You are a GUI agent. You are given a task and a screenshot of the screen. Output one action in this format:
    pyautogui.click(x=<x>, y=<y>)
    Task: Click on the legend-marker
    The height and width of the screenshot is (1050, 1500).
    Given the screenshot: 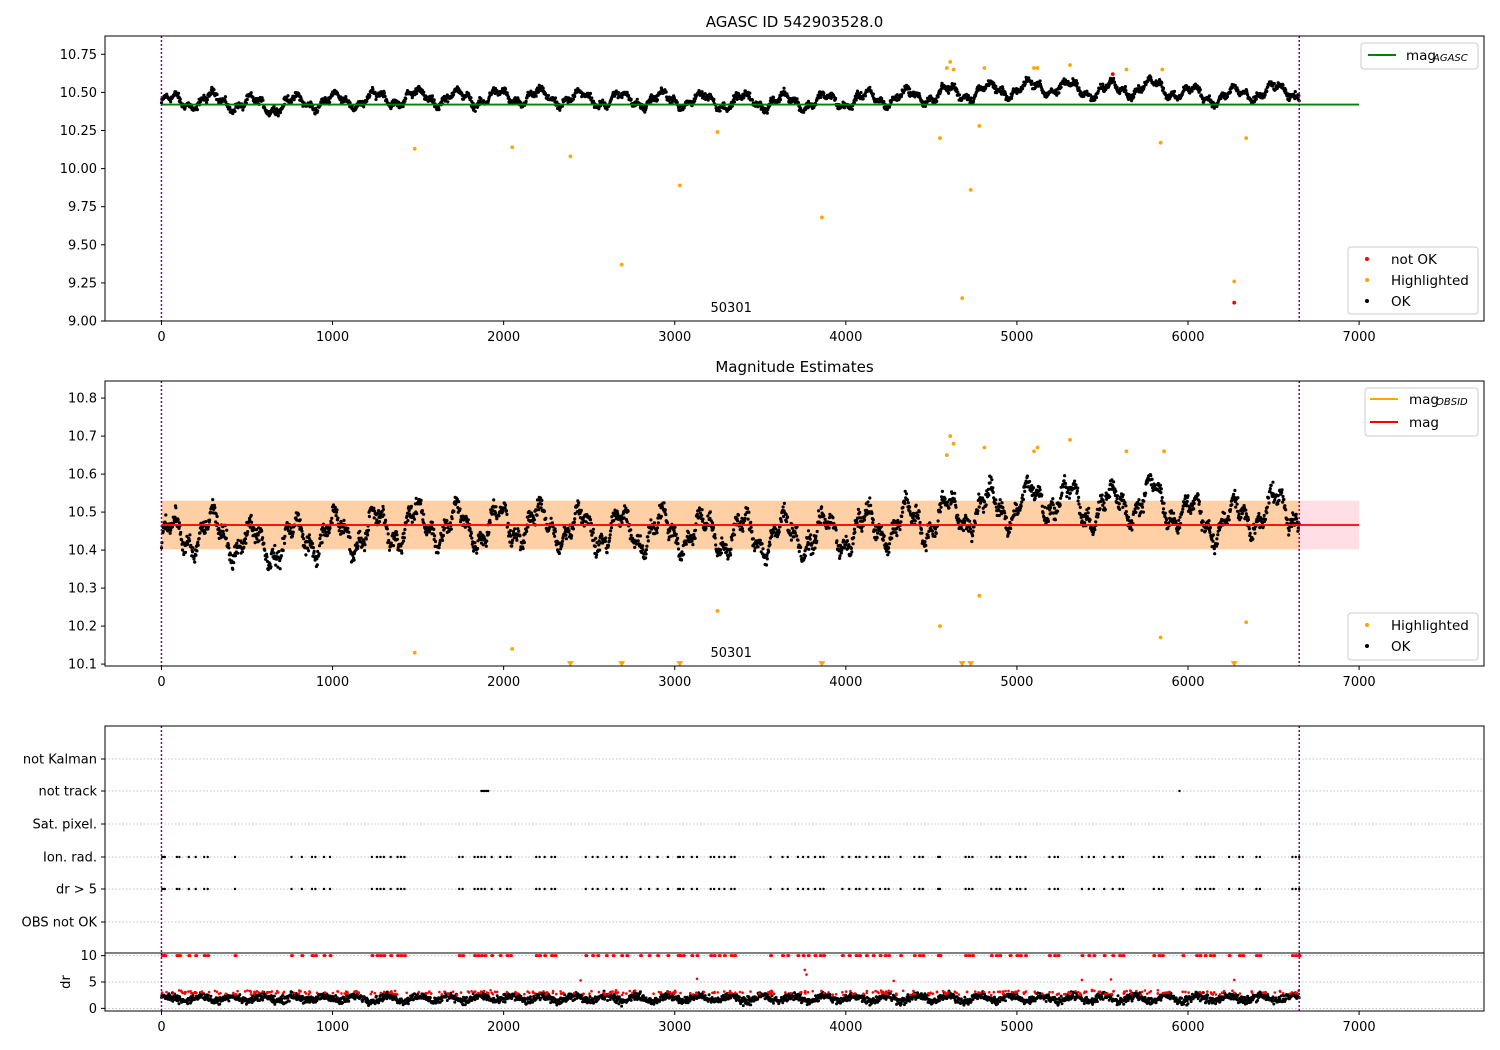 What is the action you would take?
    pyautogui.click(x=1367, y=301)
    